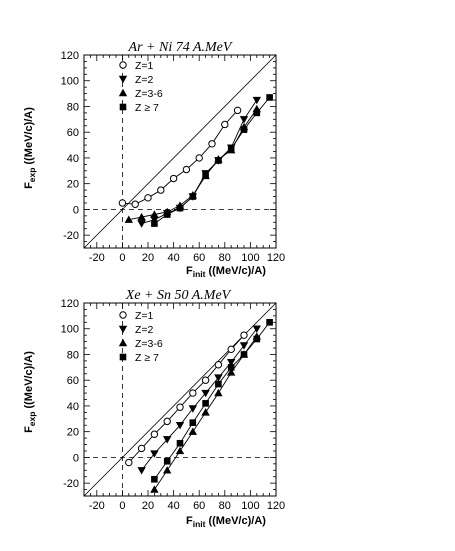  What do you see at coordinates (225, 258) in the screenshot?
I see `x-tick-label: 80` at bounding box center [225, 258].